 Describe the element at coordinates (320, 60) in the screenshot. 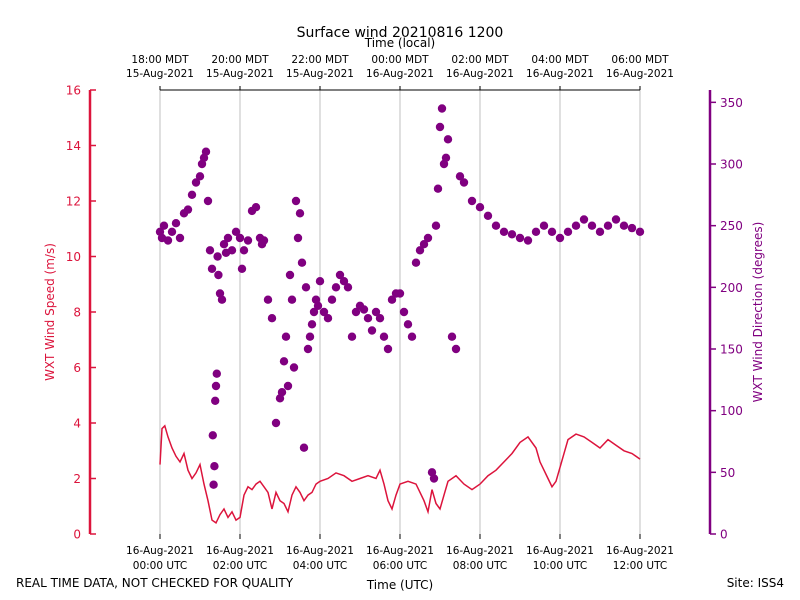

I see `top-tick-label-time: 22:00 MDT` at that location.